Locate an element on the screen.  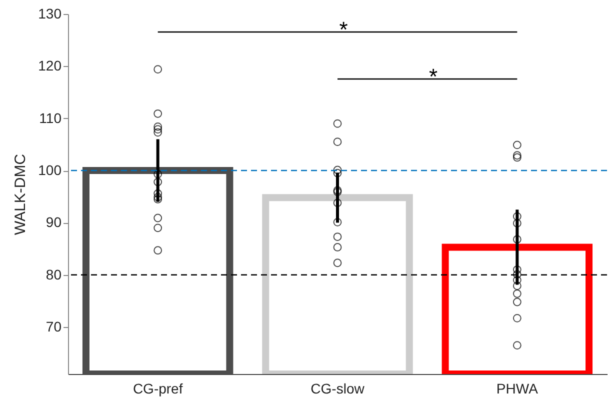
y-tick-label: 80 is located at coordinates (54, 274).